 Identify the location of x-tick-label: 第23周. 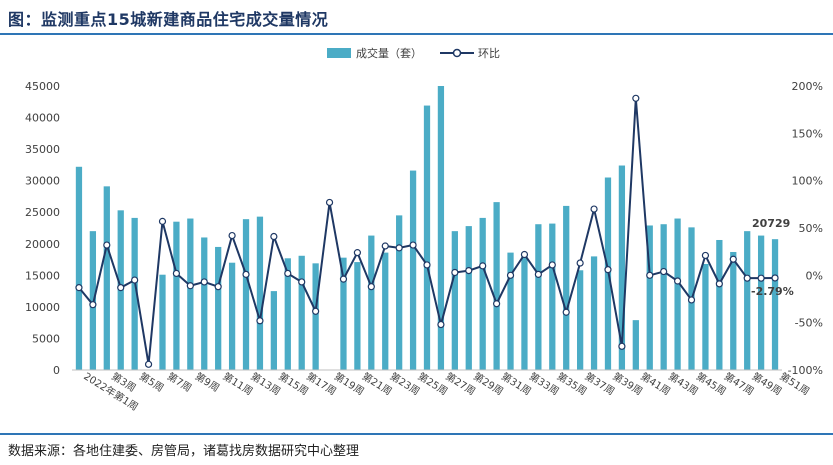
(405, 384).